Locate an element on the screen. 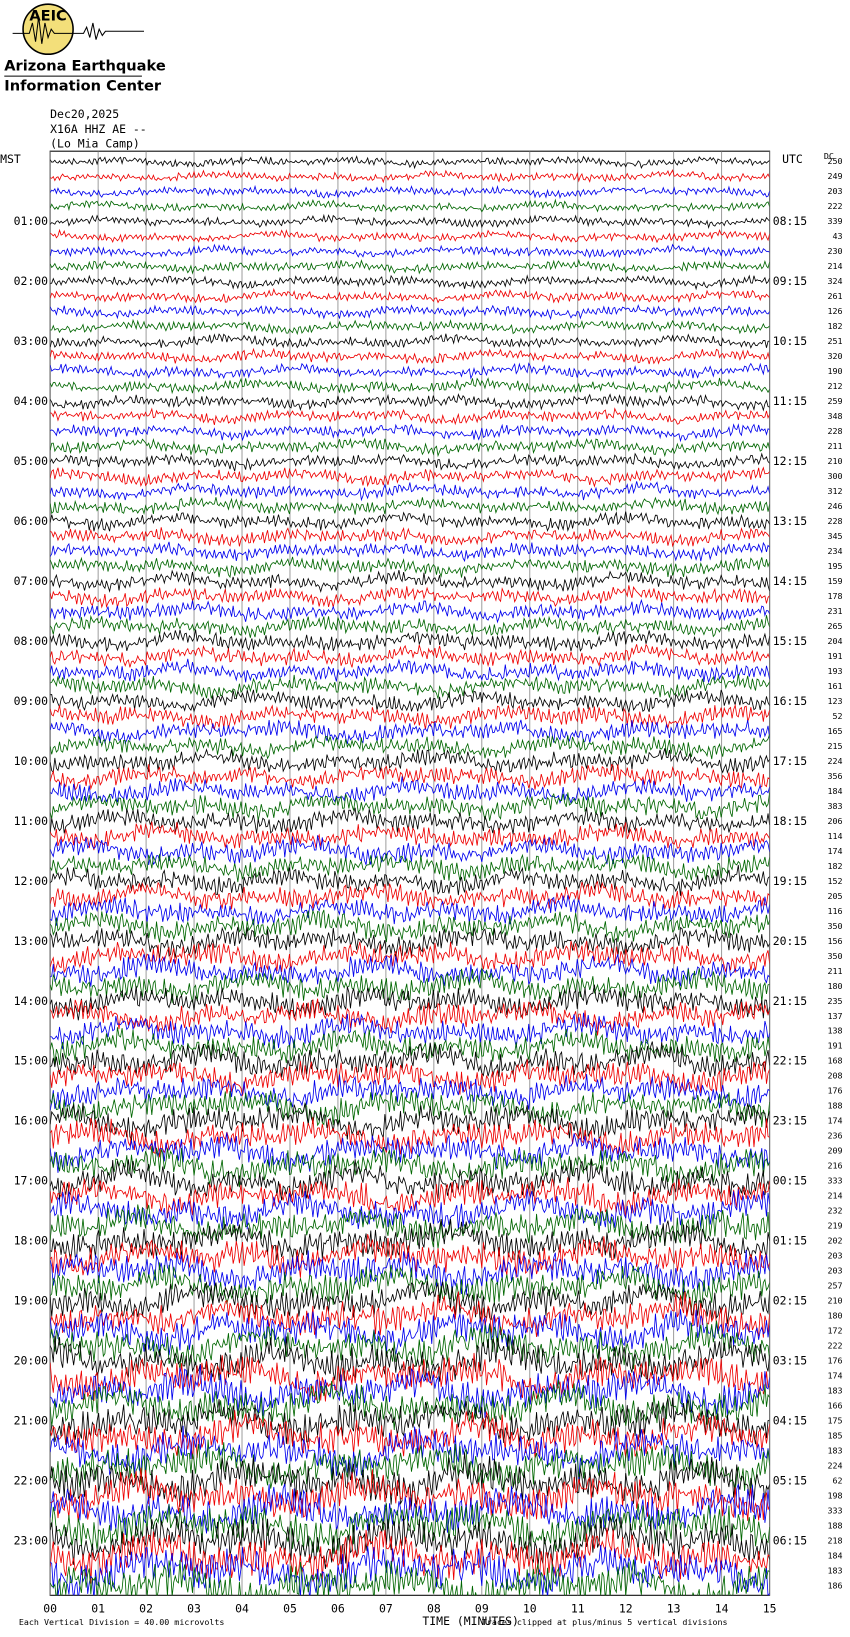 The width and height of the screenshot is (850, 1637). x-tick-label: 07 is located at coordinates (386, 1608).